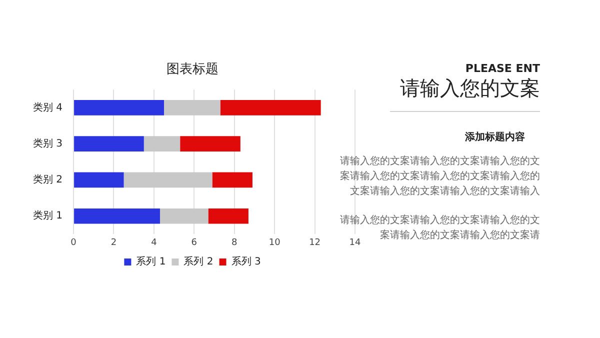 Image resolution: width=600 pixels, height=338 pixels. Describe the element at coordinates (113, 243) in the screenshot. I see `x-tick-label: 2` at that location.